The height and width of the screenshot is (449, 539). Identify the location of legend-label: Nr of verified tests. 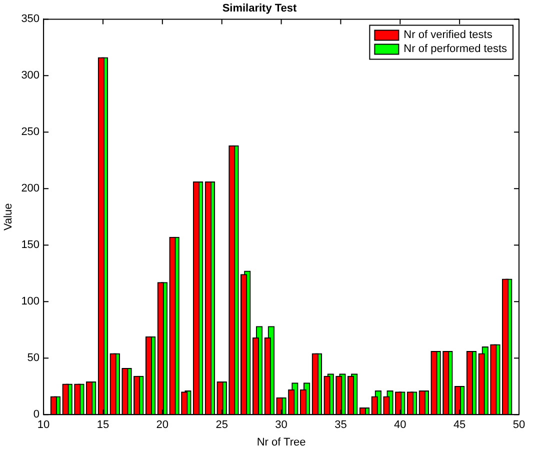
(448, 35).